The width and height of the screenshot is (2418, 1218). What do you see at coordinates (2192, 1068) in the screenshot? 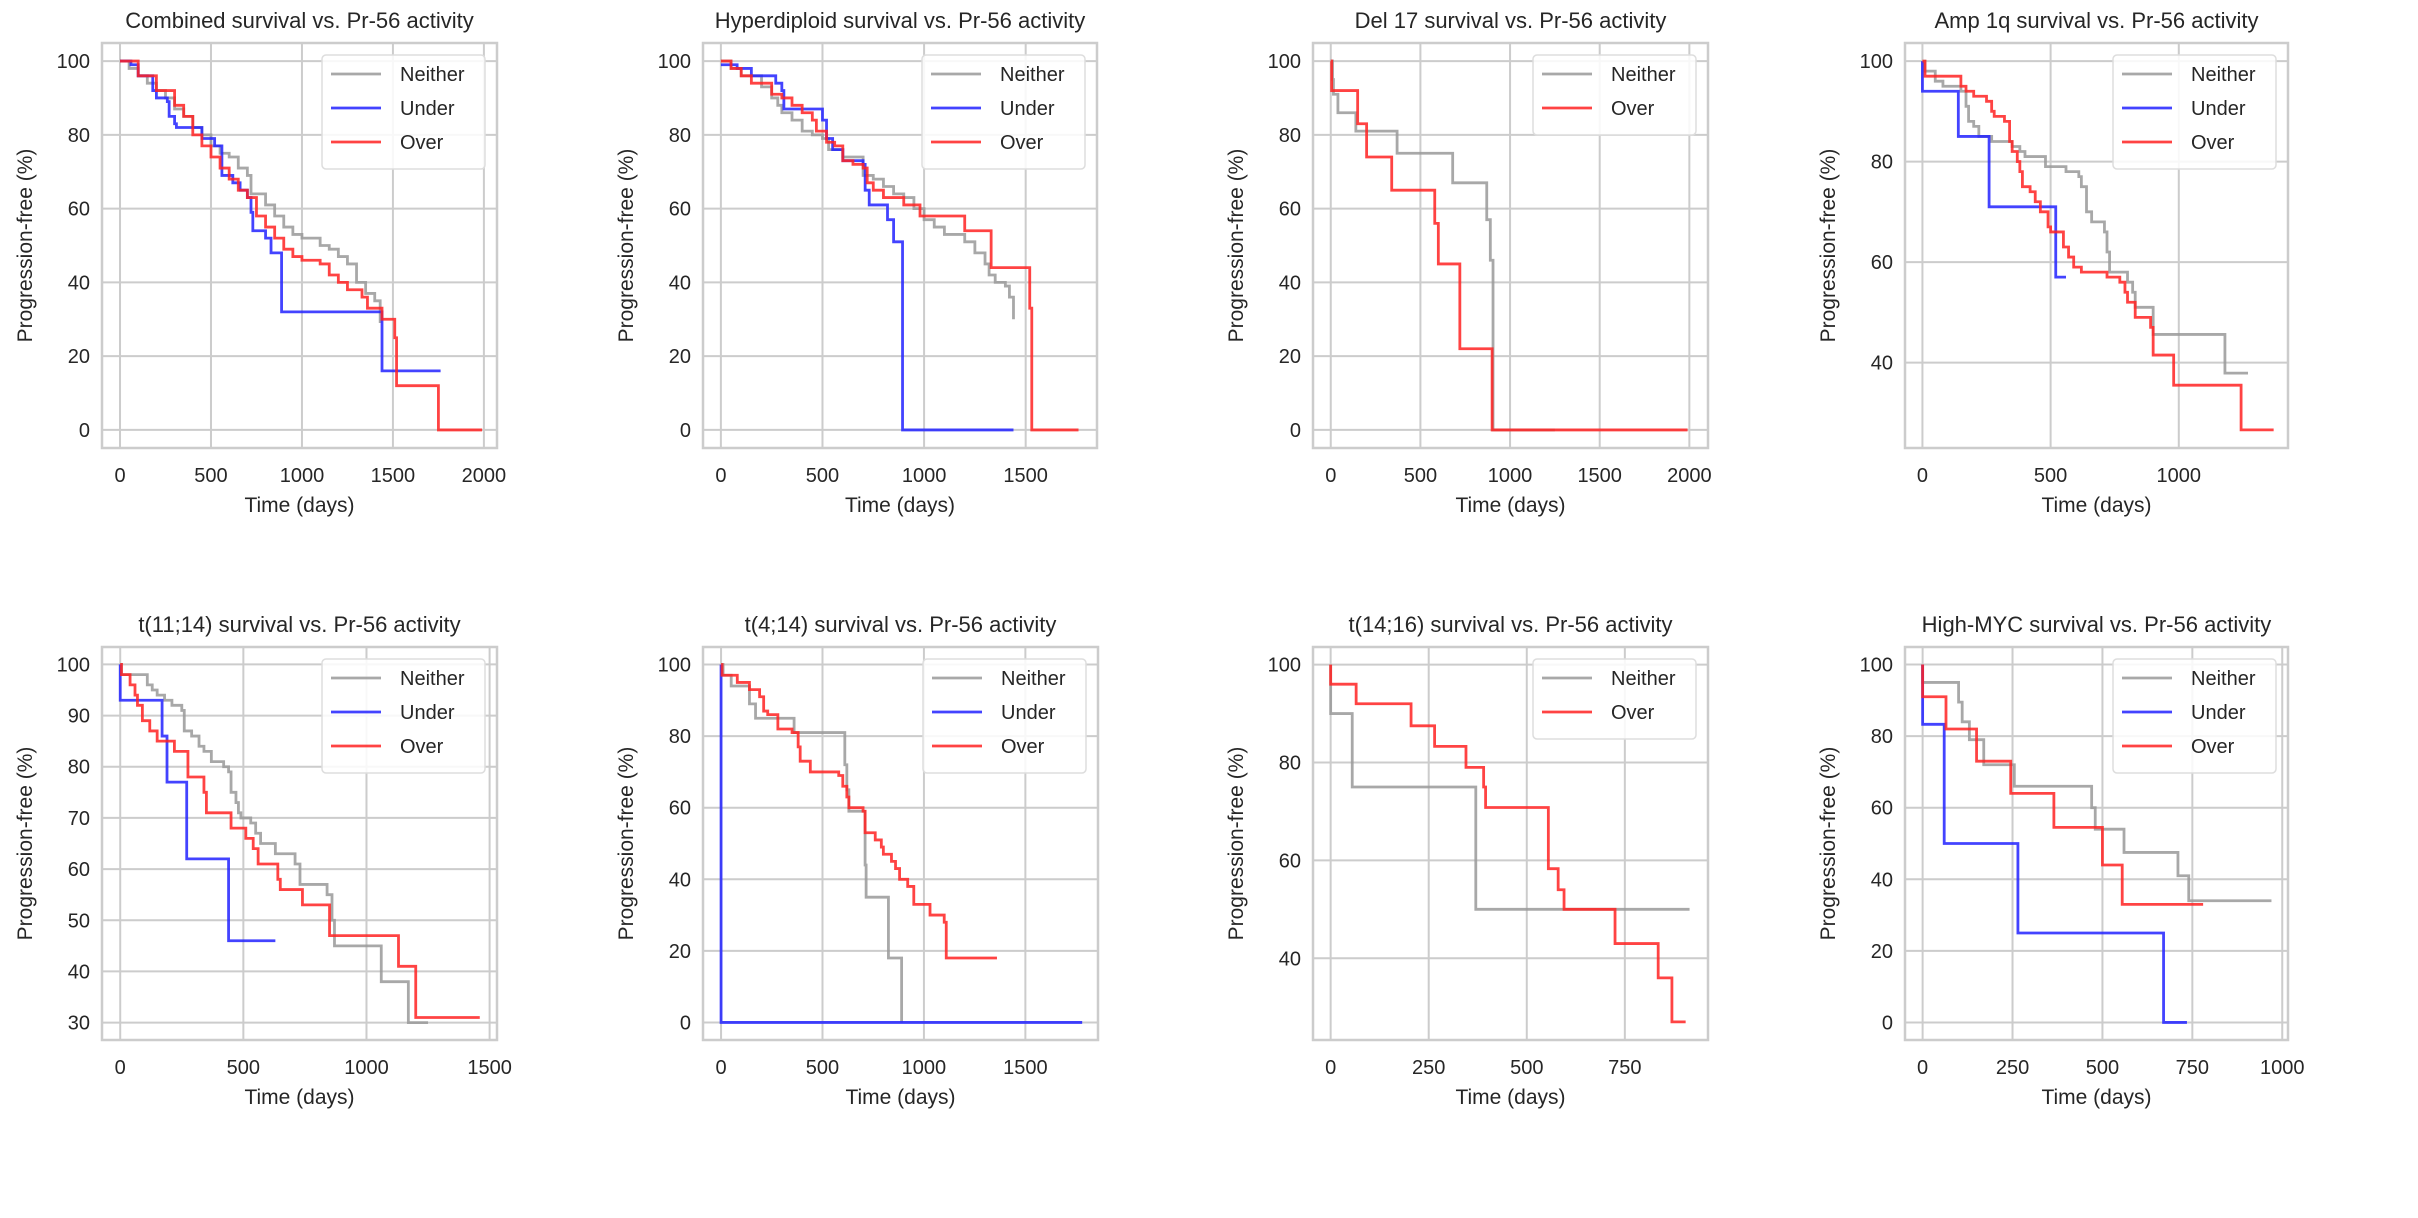
I see `x-tick-label: 750` at bounding box center [2192, 1068].